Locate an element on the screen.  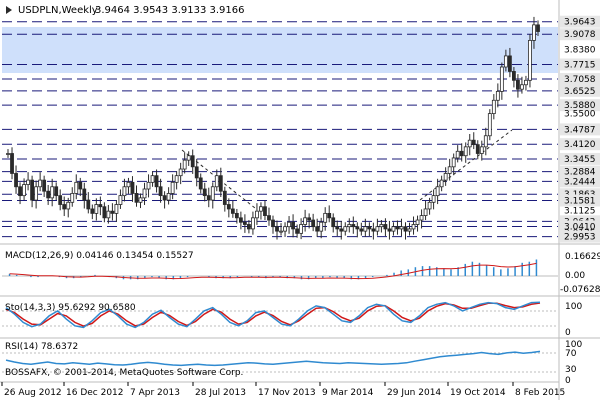
price-tick-label: 3.6525 is located at coordinates (580, 92).